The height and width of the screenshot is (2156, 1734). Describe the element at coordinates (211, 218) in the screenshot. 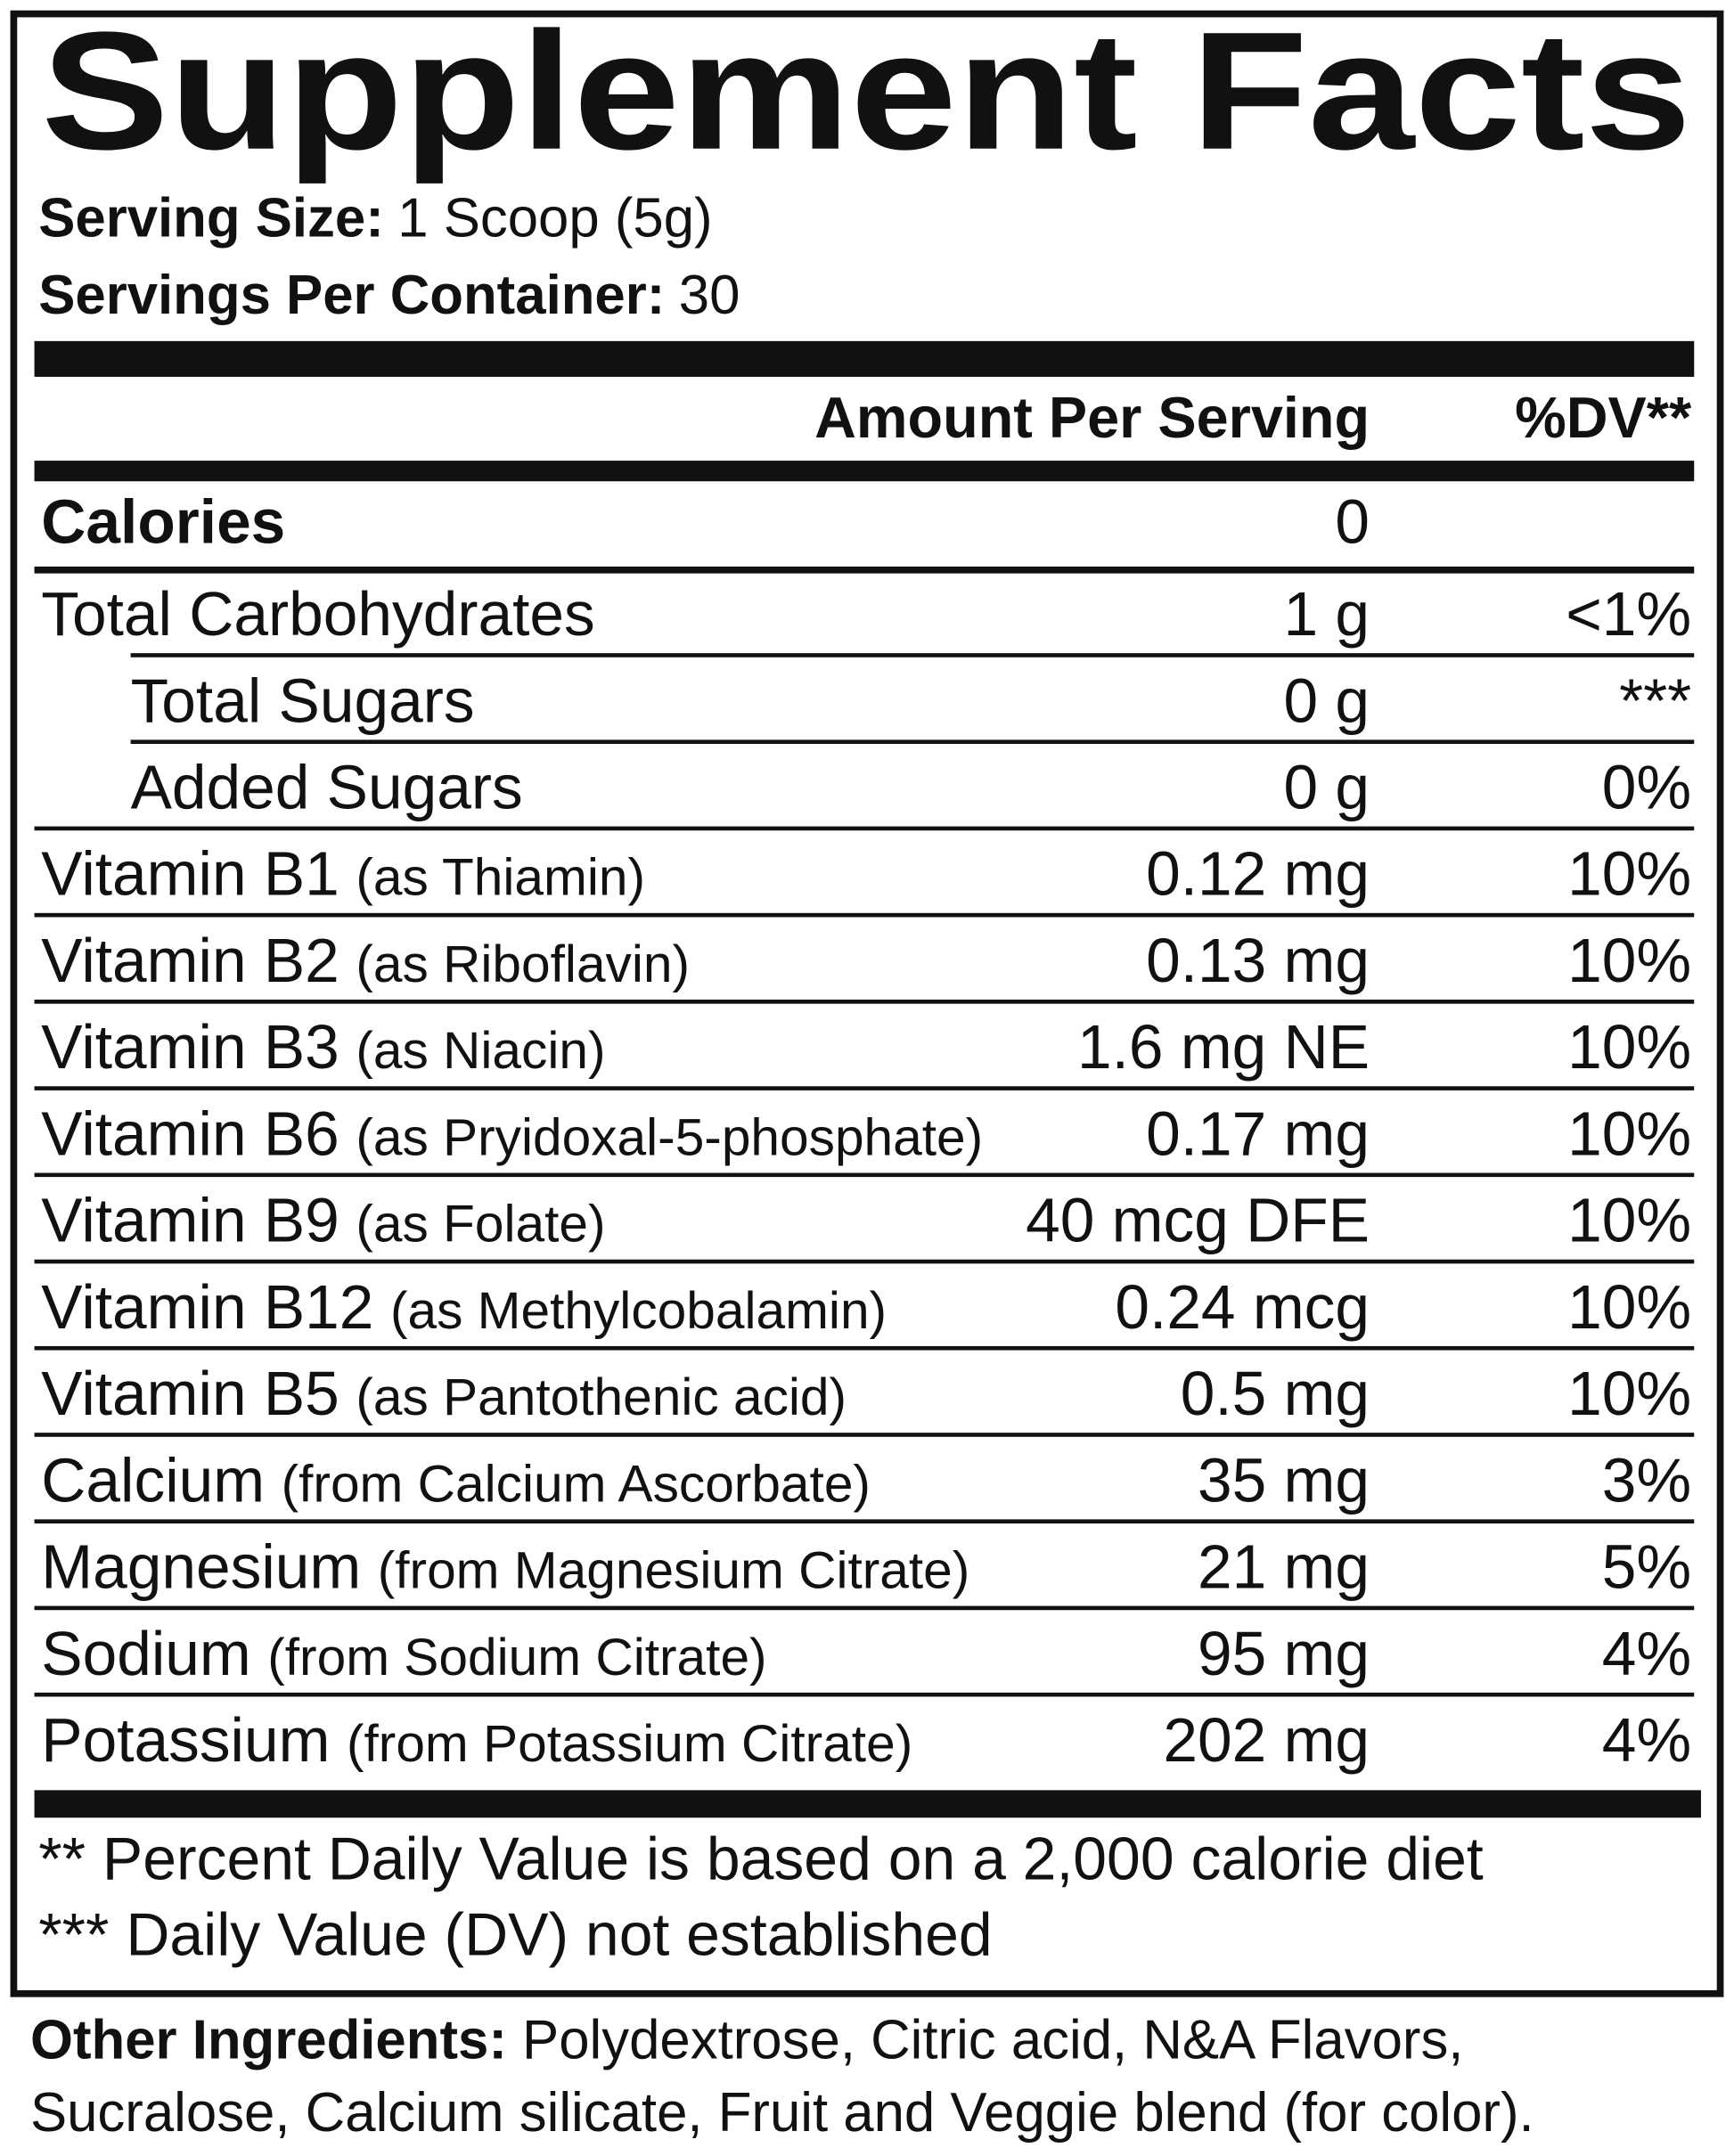

I see `serving-size-label: Serving Size:` at that location.